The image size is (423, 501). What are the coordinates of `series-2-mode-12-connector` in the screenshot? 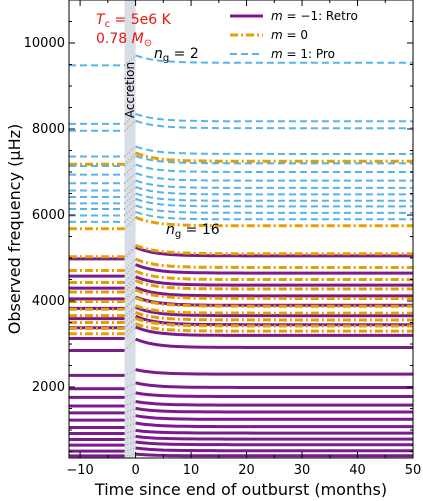 It's located at (130, 60).